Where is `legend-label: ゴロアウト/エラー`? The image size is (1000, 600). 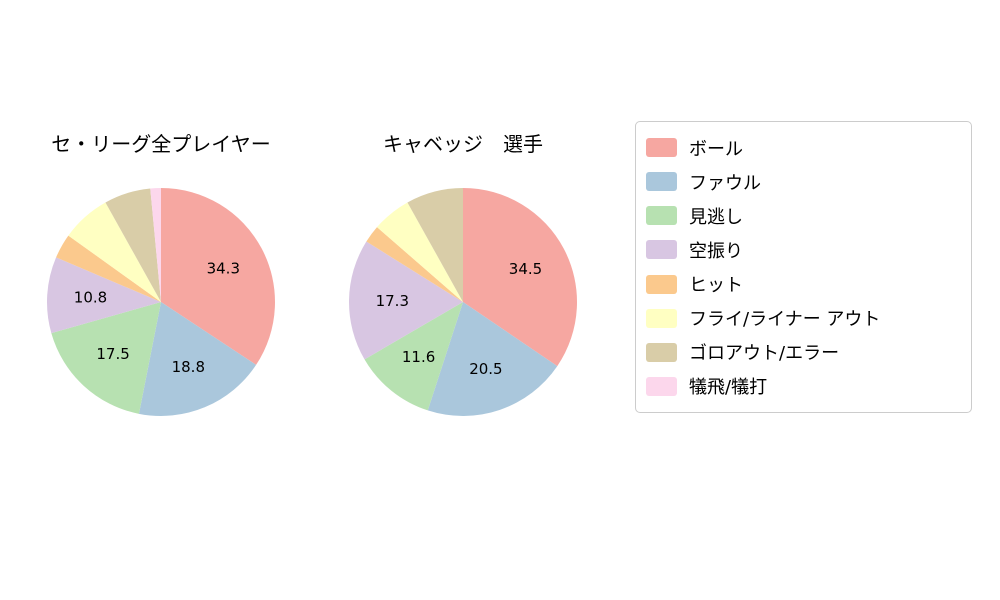
legend-label: ゴロアウト/エラー is located at coordinates (764, 354).